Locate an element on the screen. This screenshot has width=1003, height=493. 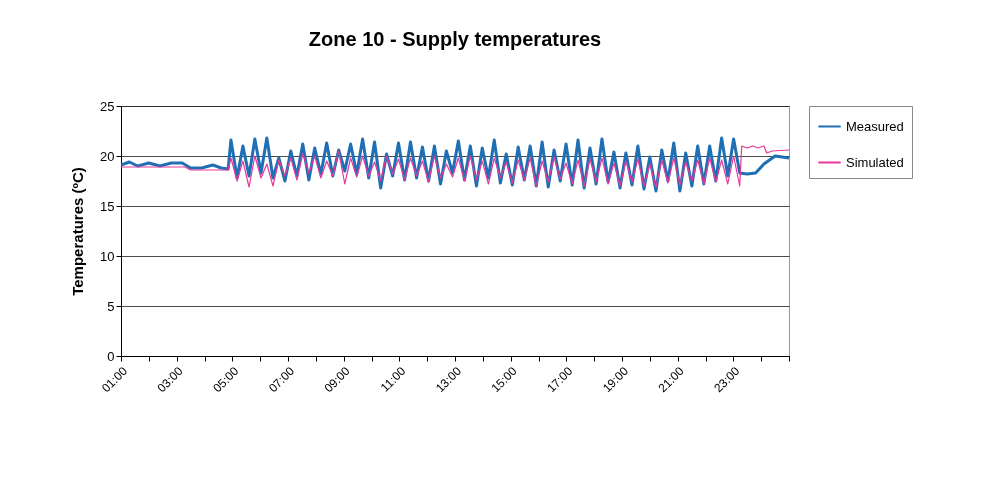
y-axis-title: Temperatures (ºC) is located at coordinates (78, 231).